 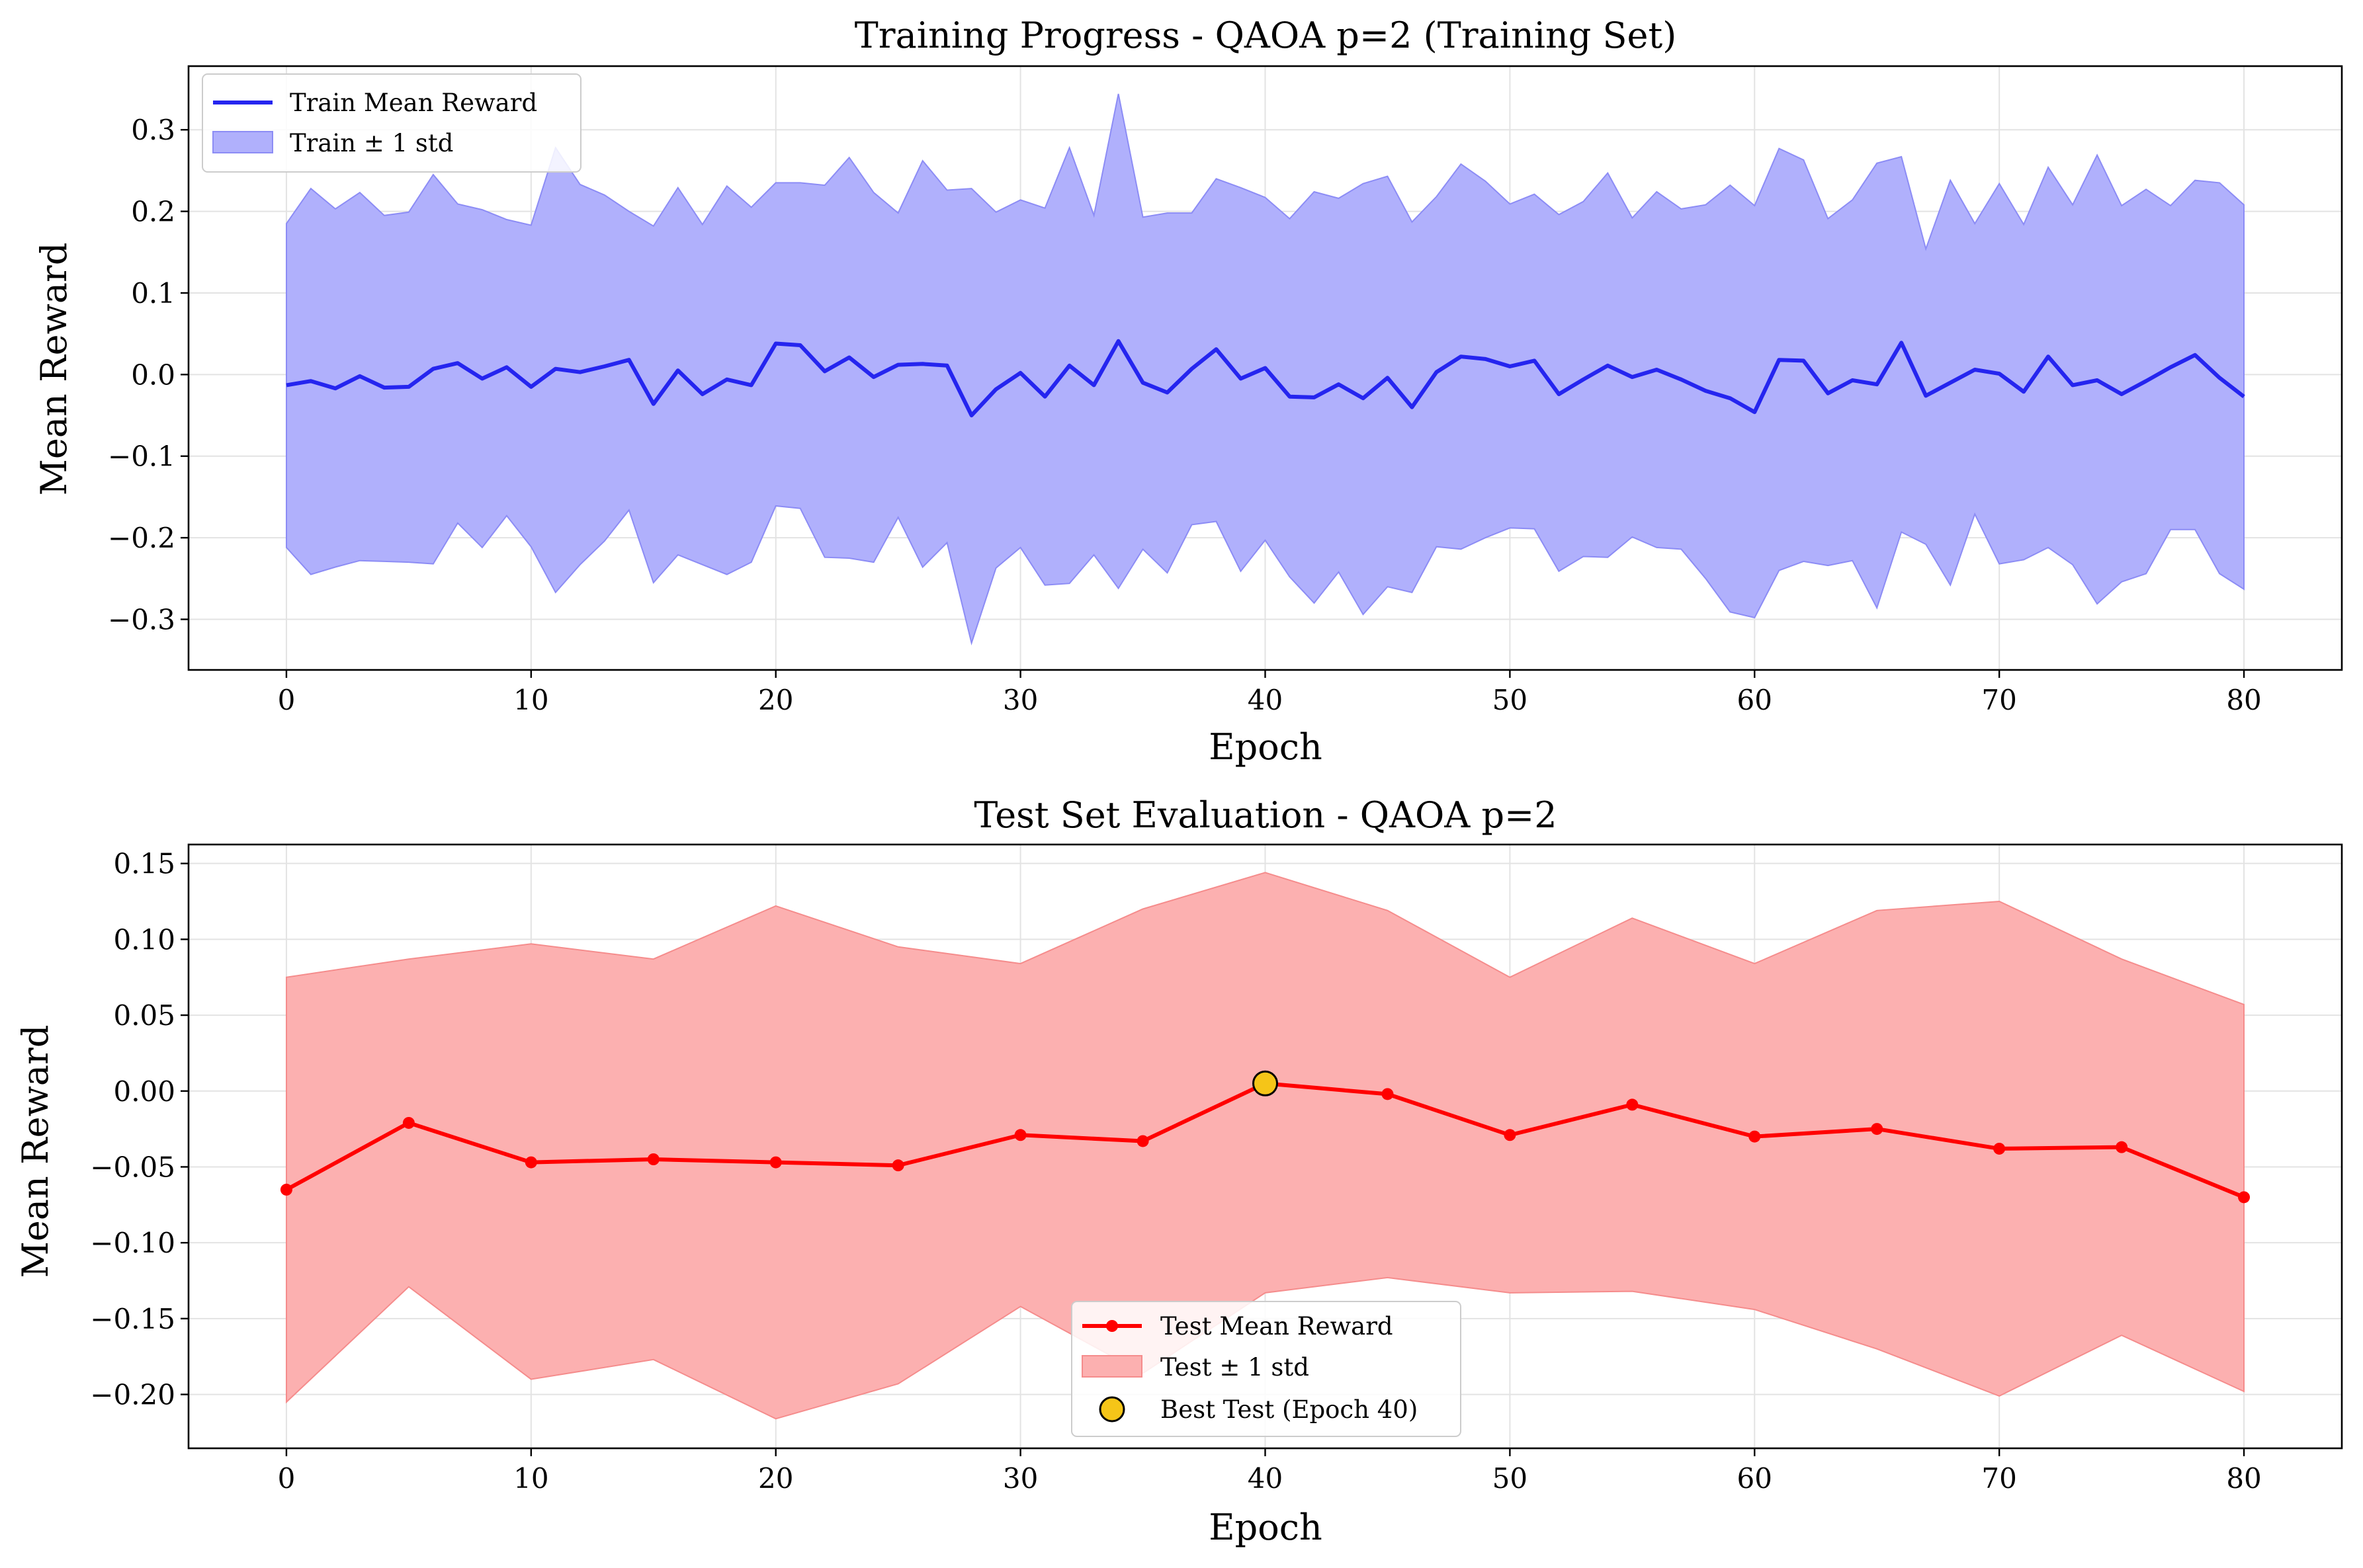 What do you see at coordinates (132, 1243) in the screenshot?
I see `test-y-tick-label: −0.10` at bounding box center [132, 1243].